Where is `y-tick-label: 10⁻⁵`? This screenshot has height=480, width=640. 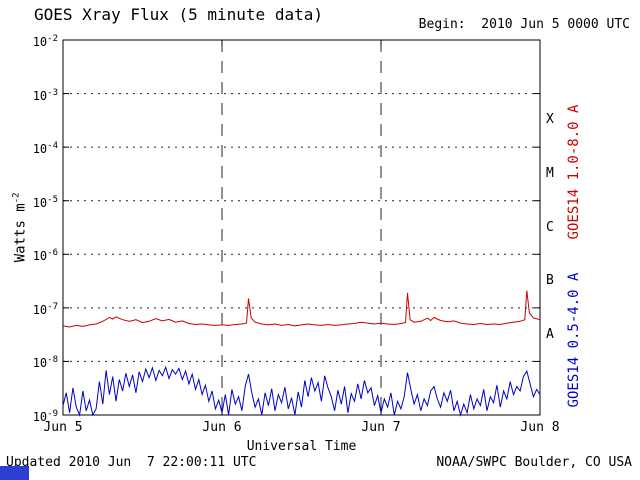 y-tick-label: 10⁻⁵ is located at coordinates (45, 202).